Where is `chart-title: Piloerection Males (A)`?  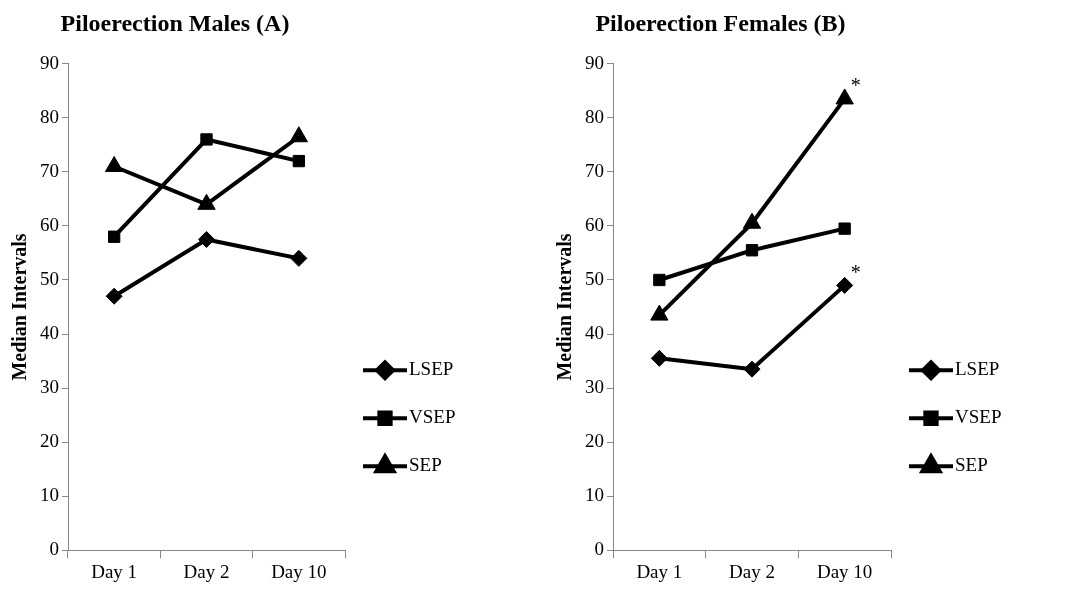 chart-title: Piloerection Males (A) is located at coordinates (175, 22).